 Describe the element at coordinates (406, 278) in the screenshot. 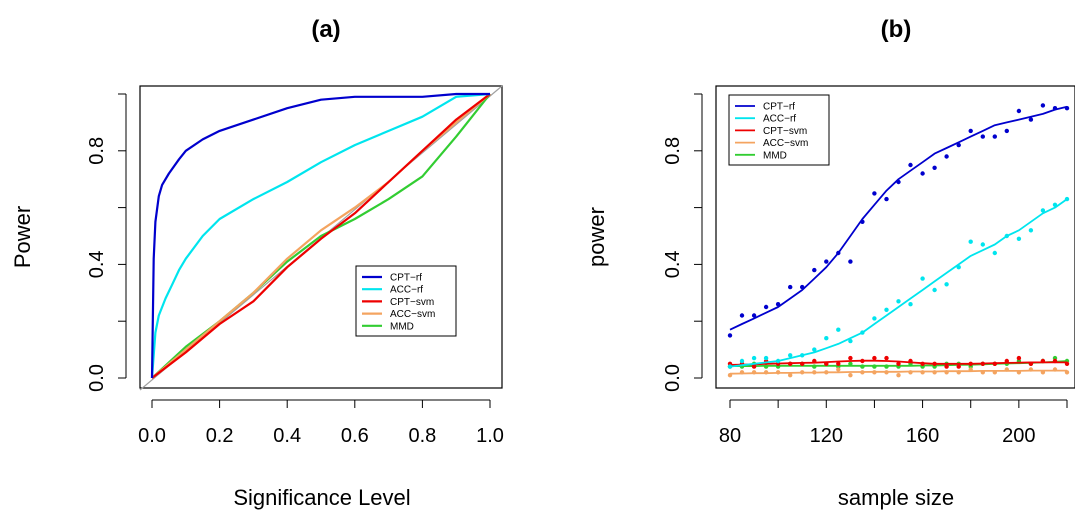

I see `panel-a-legend-label: CPT−rf` at that location.